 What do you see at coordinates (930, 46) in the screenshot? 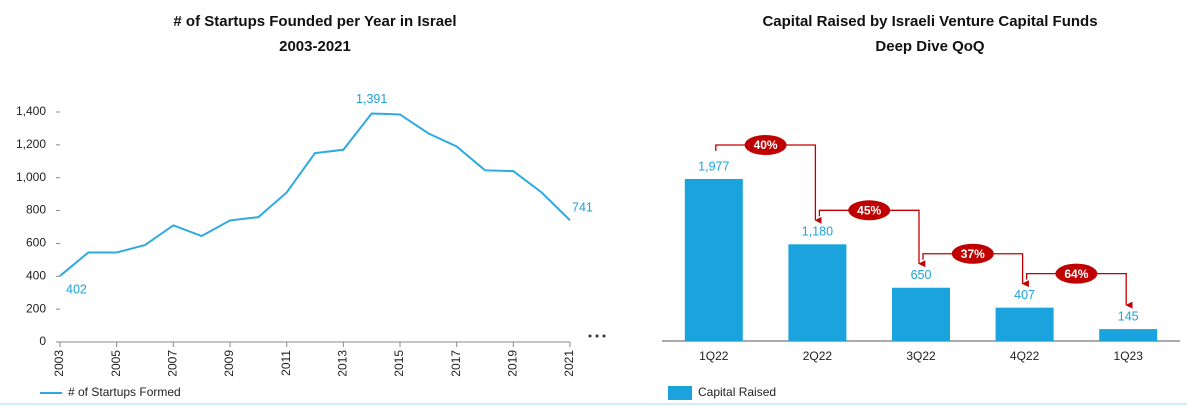
I see `chart-subtitle: Deep Dive QoQ` at bounding box center [930, 46].